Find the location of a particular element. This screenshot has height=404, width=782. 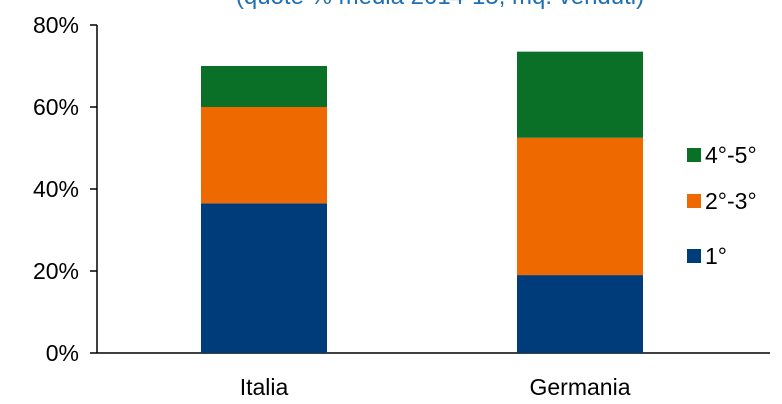

y-axis-ticks: 0% 20% 40% 60% 80% is located at coordinates (65, 189).